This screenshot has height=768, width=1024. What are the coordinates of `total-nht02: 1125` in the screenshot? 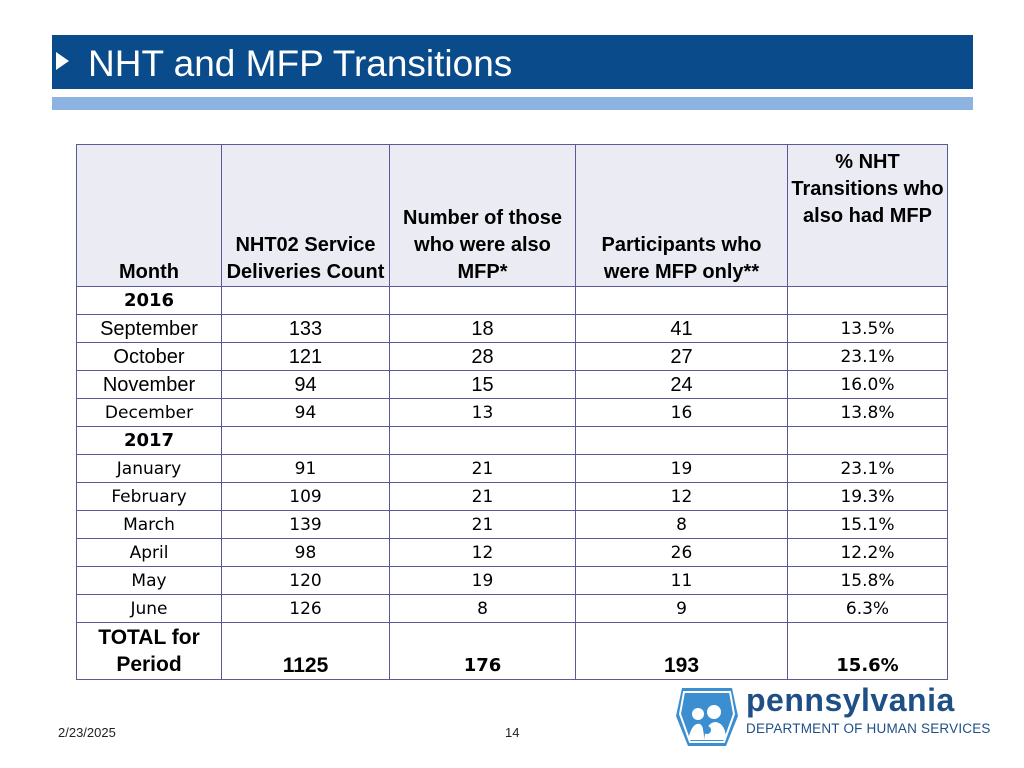 It's located at (305, 651).